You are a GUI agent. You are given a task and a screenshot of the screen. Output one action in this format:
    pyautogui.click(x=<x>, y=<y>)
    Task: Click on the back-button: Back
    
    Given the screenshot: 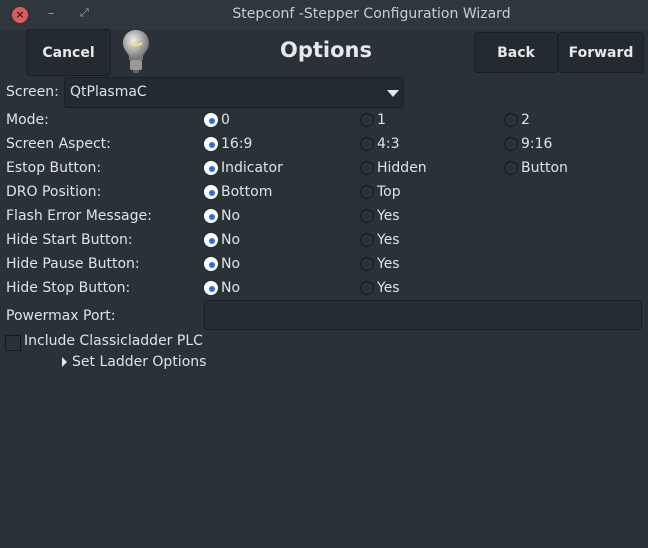 What is the action you would take?
    pyautogui.click(x=516, y=52)
    